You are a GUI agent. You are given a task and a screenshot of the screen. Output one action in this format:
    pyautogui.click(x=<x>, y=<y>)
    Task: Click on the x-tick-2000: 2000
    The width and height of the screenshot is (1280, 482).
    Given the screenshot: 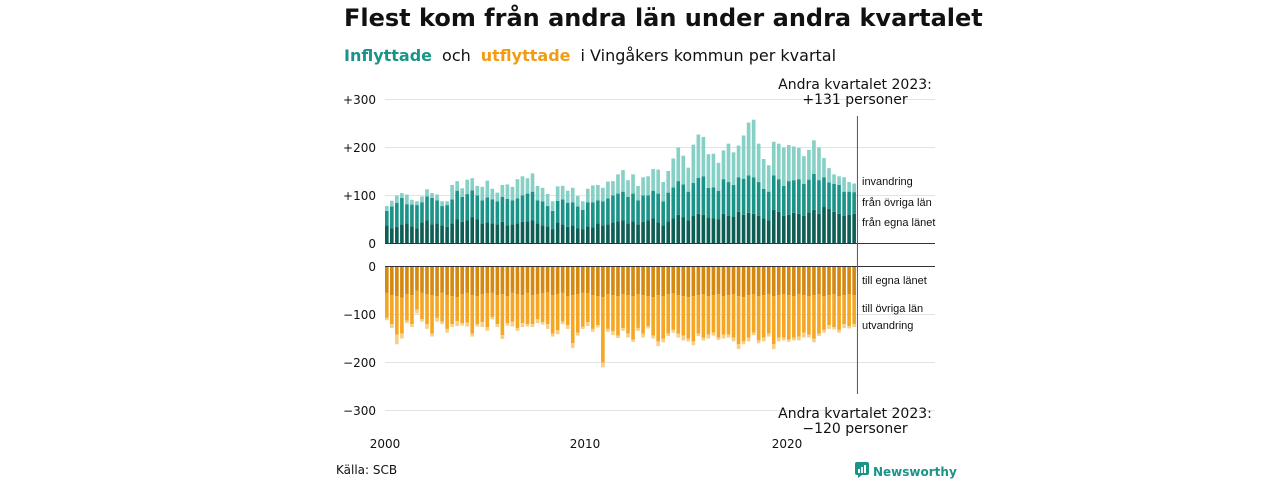 What is the action you would take?
    pyautogui.click(x=385, y=444)
    